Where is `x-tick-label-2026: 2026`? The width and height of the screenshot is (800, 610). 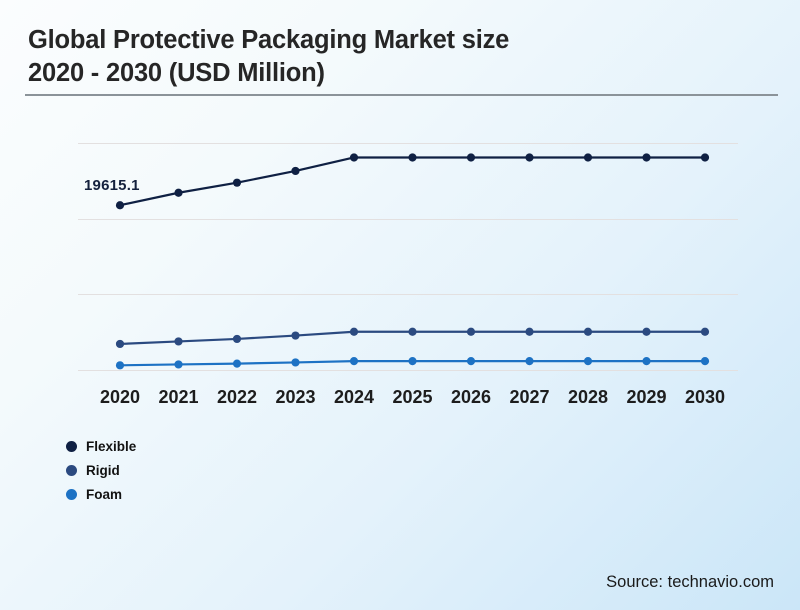 x-tick-label-2026: 2026 is located at coordinates (471, 397).